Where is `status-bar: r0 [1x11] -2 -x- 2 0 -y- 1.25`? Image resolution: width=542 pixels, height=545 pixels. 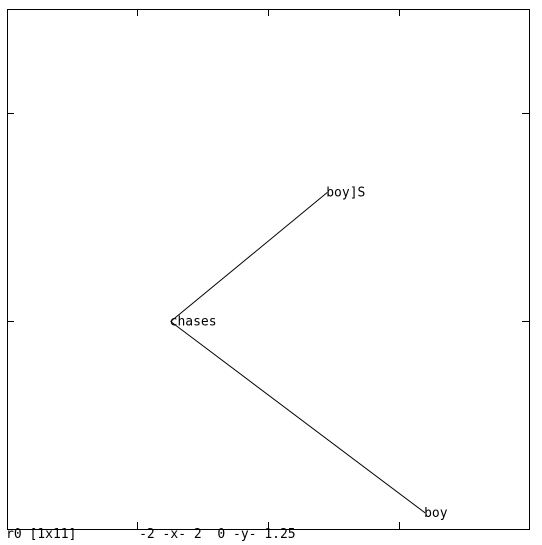
status-bar: r0 [1x11] -2 -x- 2 0 -y- 1.25 is located at coordinates (151, 535).